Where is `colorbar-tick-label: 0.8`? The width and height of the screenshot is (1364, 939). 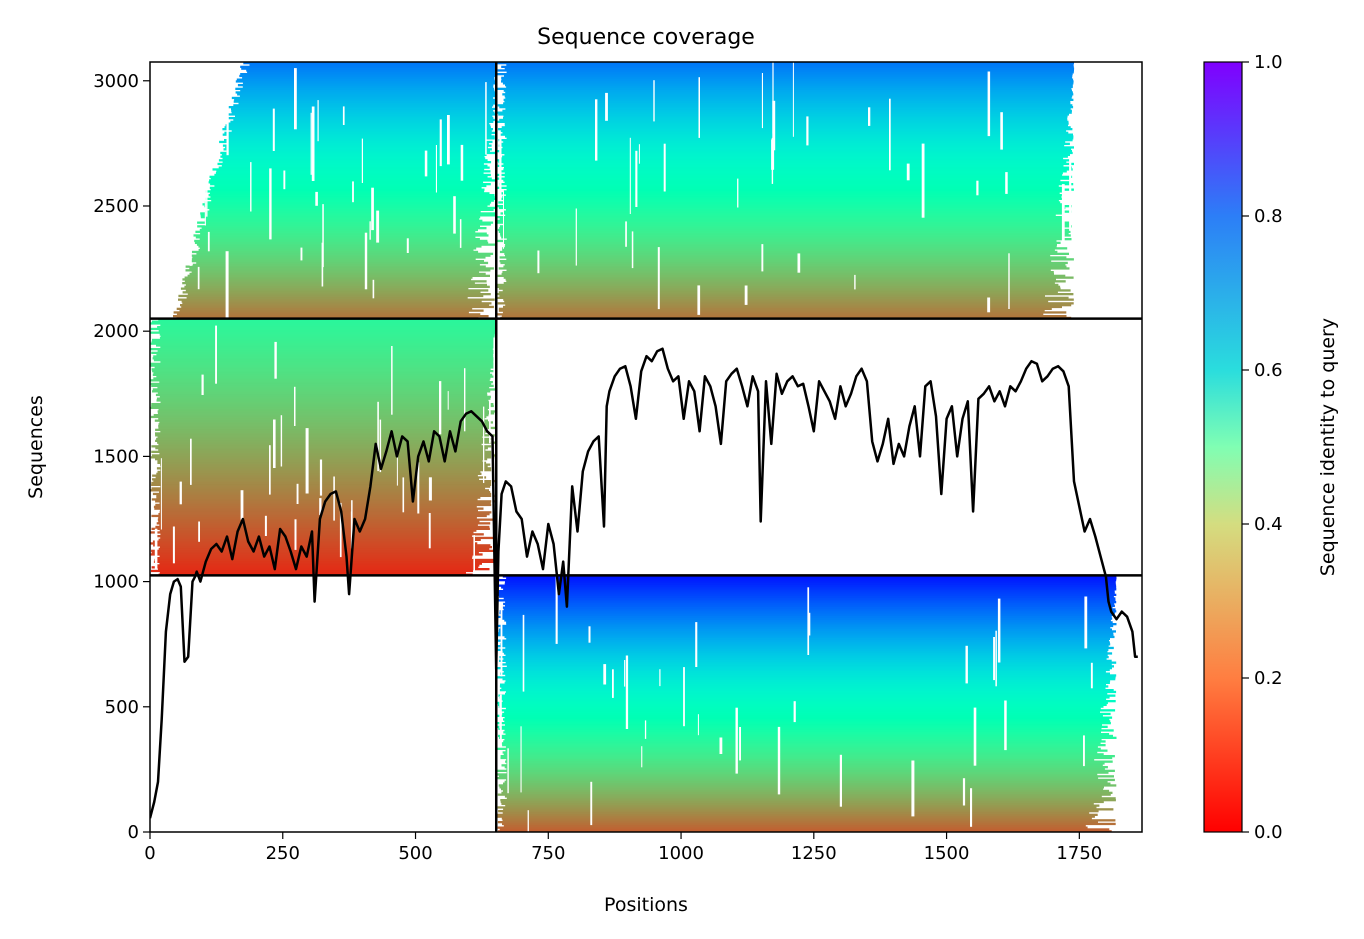
colorbar-tick-label: 0.8 is located at coordinates (1268, 216).